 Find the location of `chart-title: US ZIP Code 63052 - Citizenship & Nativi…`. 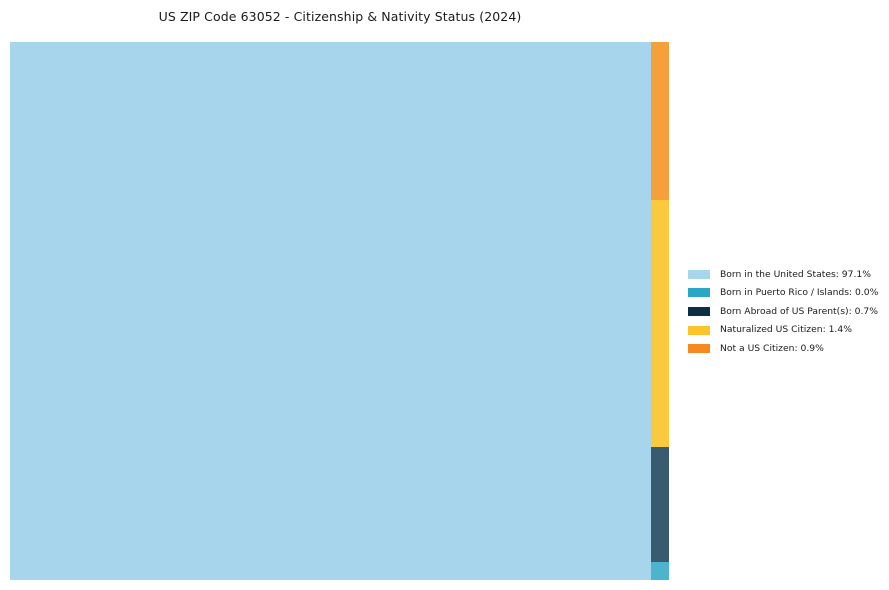

chart-title: US ZIP Code 63052 - Citizenship & Nativi… is located at coordinates (340, 16).